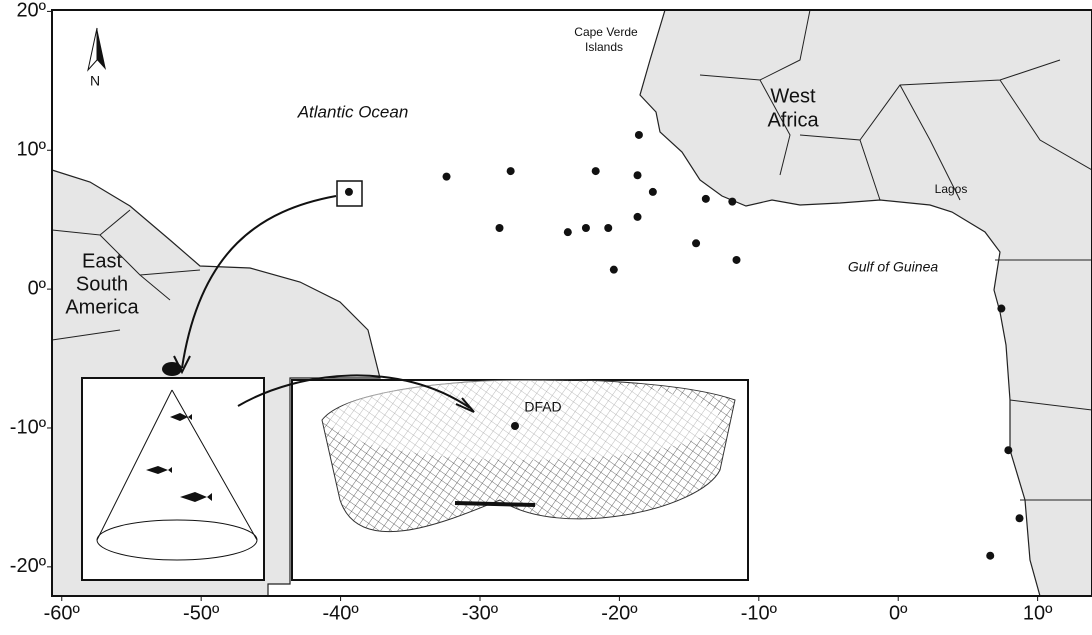  Describe the element at coordinates (28, 427) in the screenshot. I see `y-tick-label: -10º` at that location.